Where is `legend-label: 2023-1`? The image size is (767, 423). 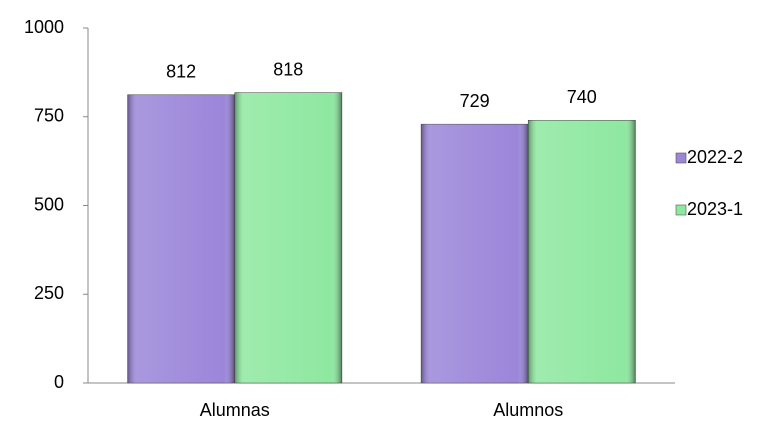 legend-label: 2023-1 is located at coordinates (715, 209).